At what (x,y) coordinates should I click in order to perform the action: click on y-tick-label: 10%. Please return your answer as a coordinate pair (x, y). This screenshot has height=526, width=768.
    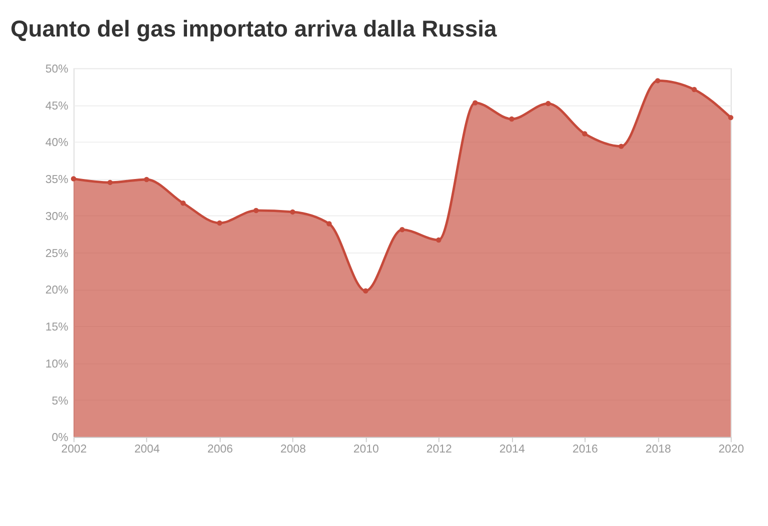
    Looking at the image, I should click on (56, 364).